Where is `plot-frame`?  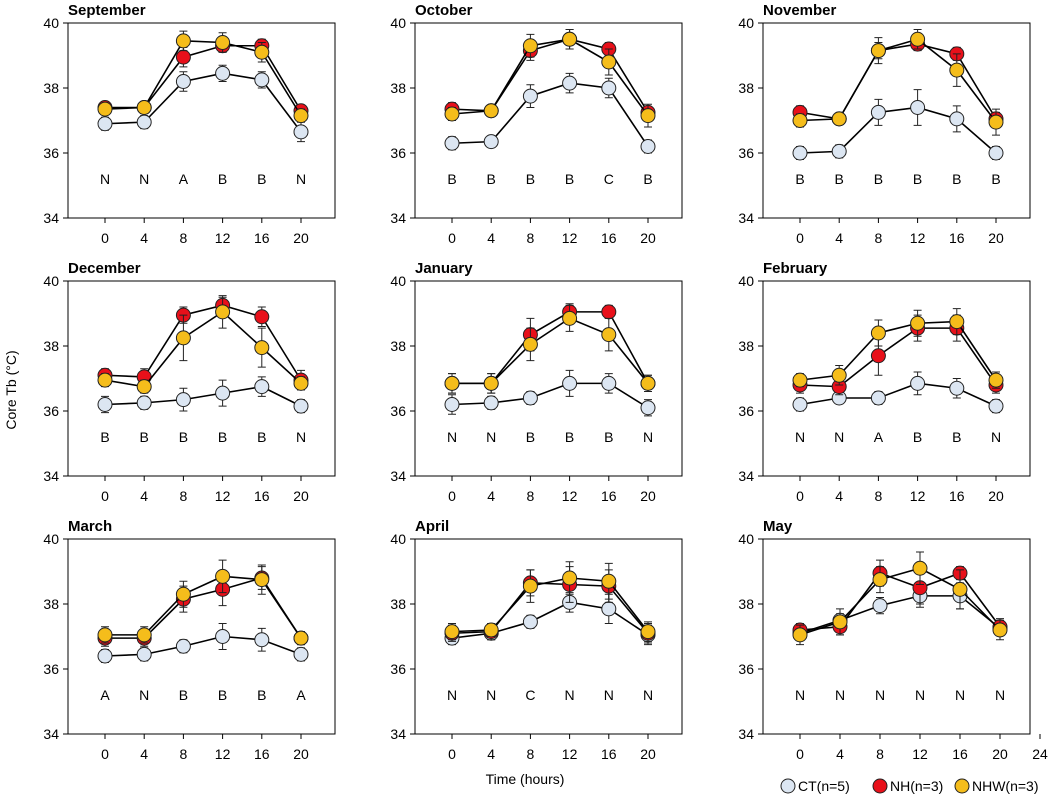
plot-frame is located at coordinates (896, 120).